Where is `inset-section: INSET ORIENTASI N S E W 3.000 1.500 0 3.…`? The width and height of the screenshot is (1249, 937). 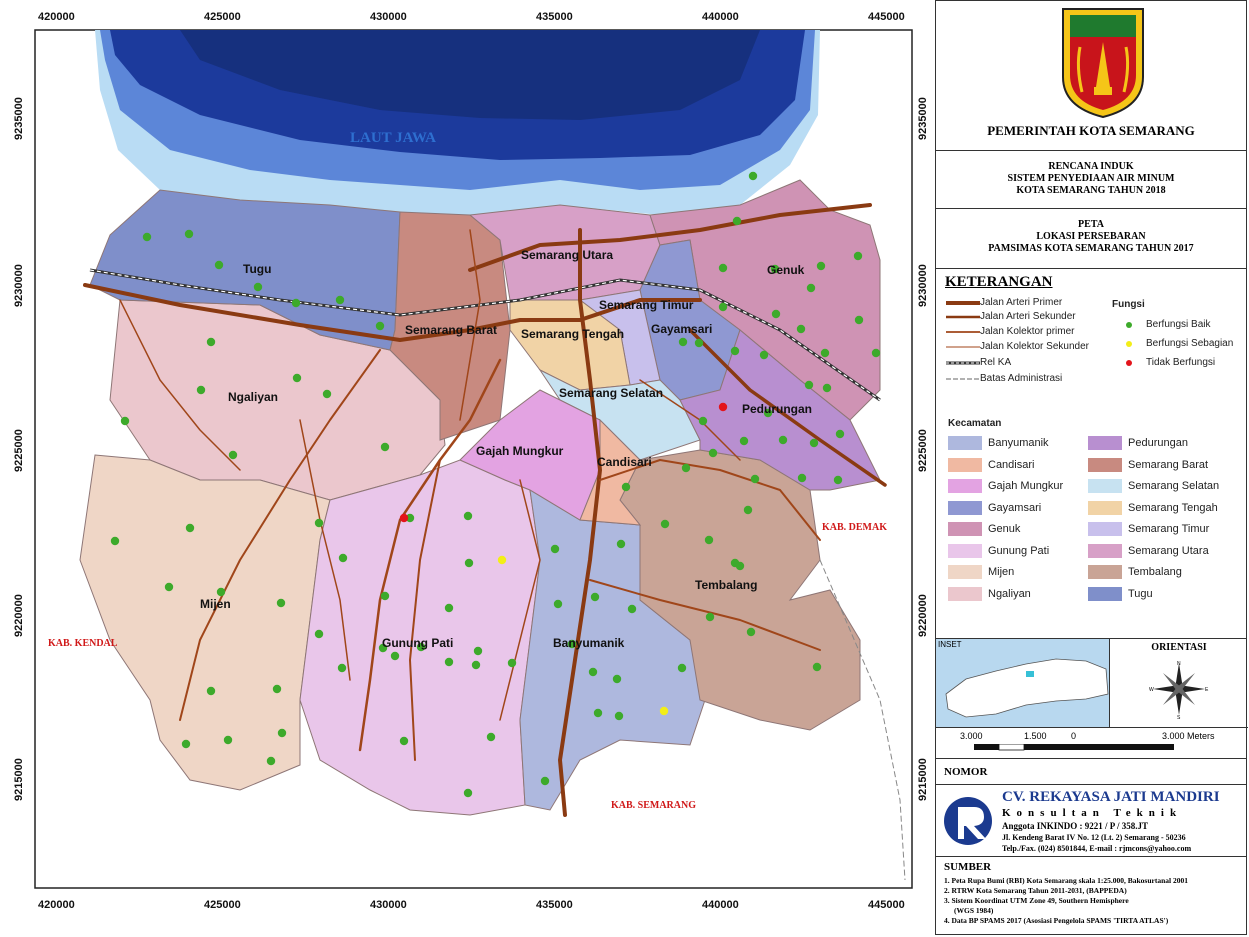
inset-section: INSET ORIENTASI N S E W 3.000 1.500 0 3.… is located at coordinates (1092, 699).